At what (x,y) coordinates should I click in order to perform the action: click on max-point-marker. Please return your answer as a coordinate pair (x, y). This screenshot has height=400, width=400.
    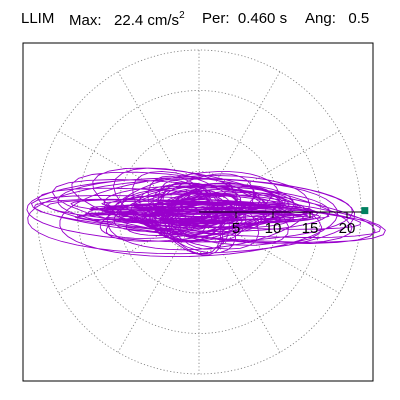
    Looking at the image, I should click on (365, 211).